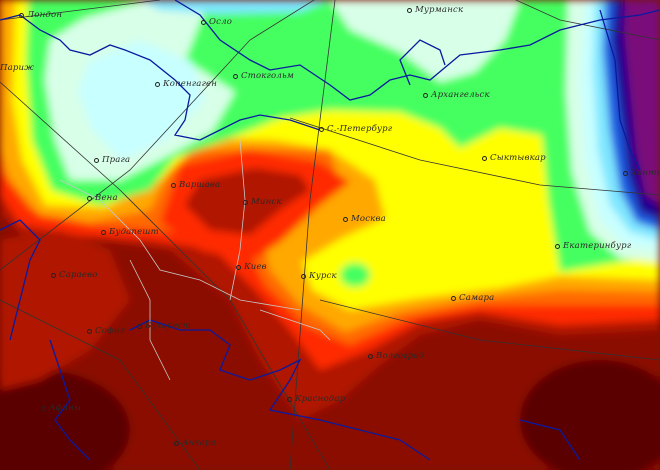 This screenshot has width=660, height=470. What do you see at coordinates (645, 173) in the screenshot?
I see `city-label: Ханты-М` at bounding box center [645, 173].